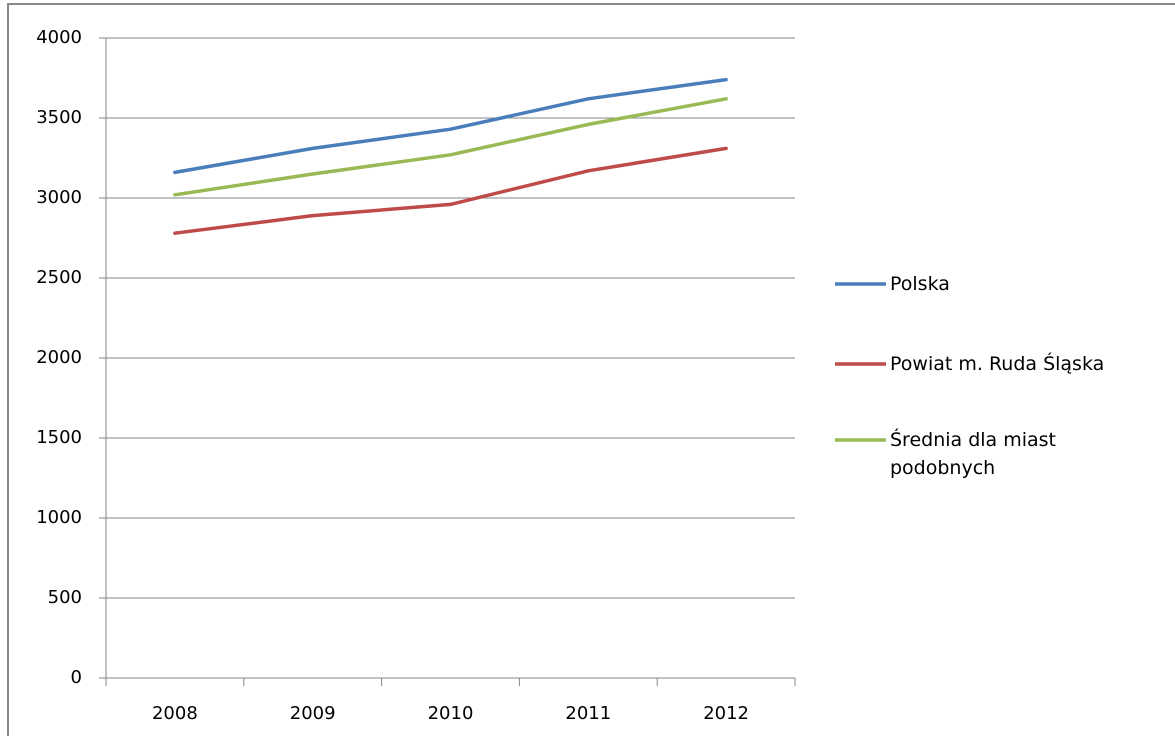 The height and width of the screenshot is (740, 1175). What do you see at coordinates (920, 284) in the screenshot?
I see `legend-label: Polska` at bounding box center [920, 284].